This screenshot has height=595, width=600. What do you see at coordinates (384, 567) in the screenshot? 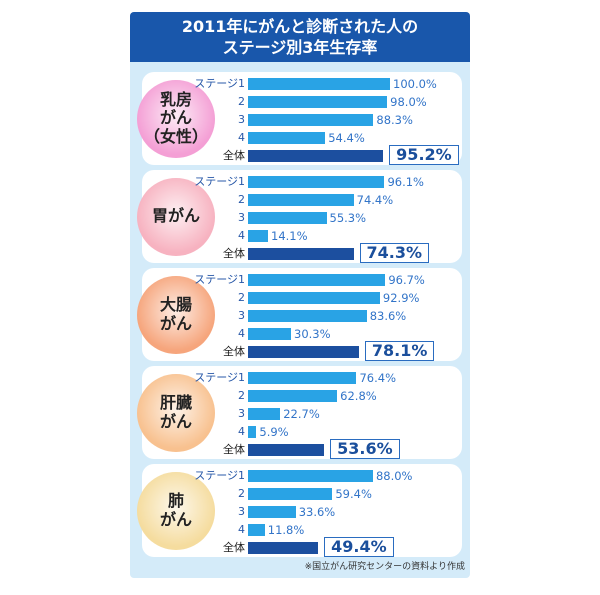
I see `source-note: ※国立がん研究センターの資料より作成` at bounding box center [384, 567].